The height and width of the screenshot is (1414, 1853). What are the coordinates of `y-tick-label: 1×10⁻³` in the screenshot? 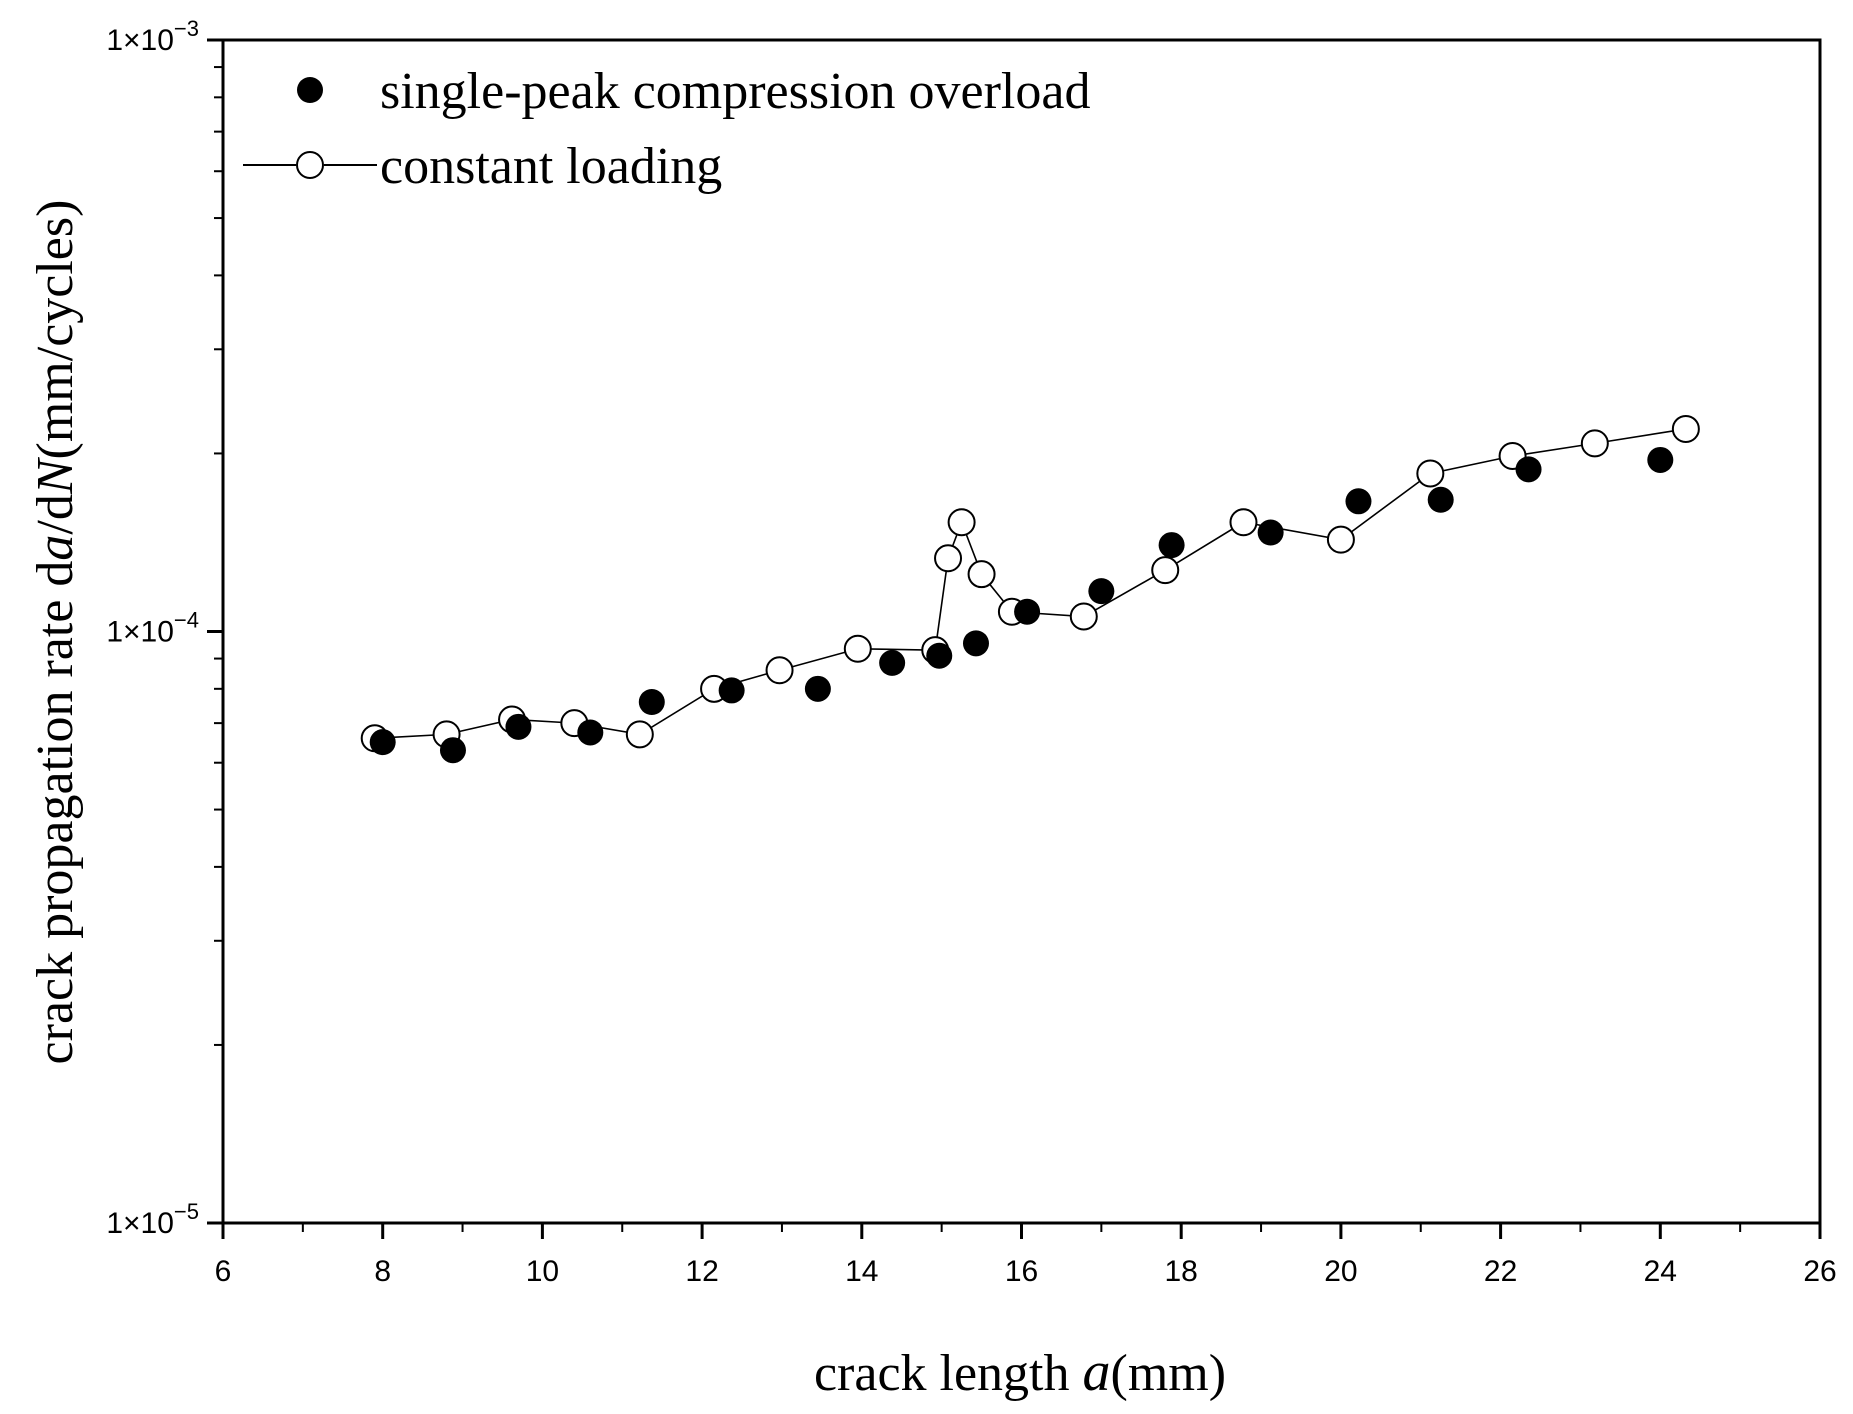 It's located at (152, 36).